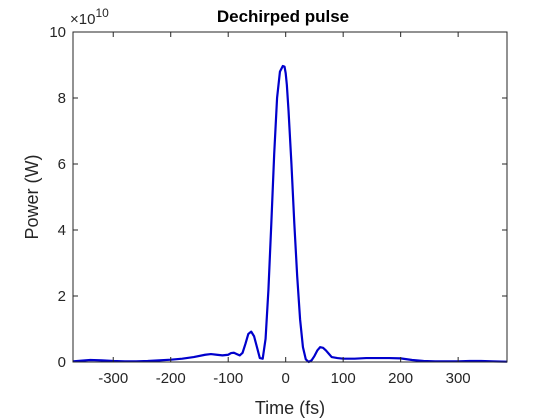 The width and height of the screenshot is (560, 420). Describe the element at coordinates (62, 296) in the screenshot. I see `y-tick-label: 2` at that location.